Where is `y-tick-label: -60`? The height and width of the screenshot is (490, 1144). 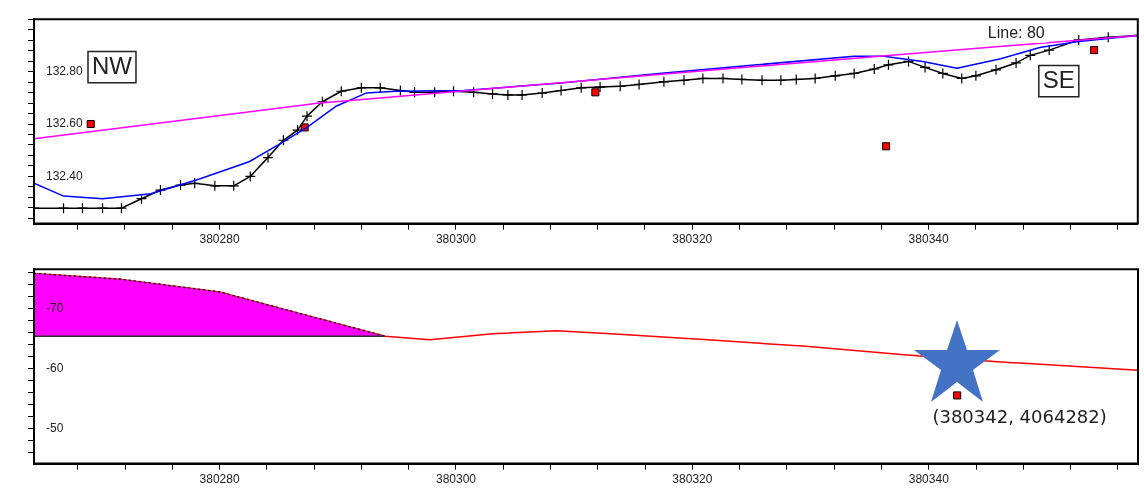 y-tick-label: -60 is located at coordinates (55, 367).